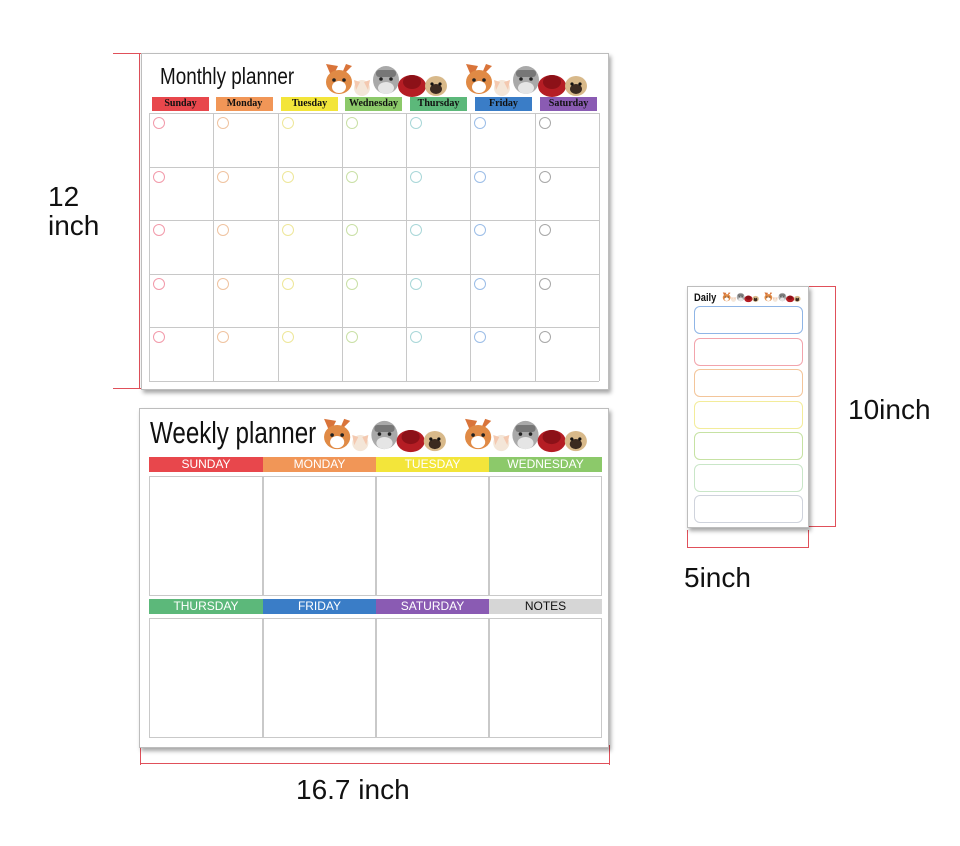 The height and width of the screenshot is (846, 960). What do you see at coordinates (206, 678) in the screenshot?
I see `weekly-box-thursday` at bounding box center [206, 678].